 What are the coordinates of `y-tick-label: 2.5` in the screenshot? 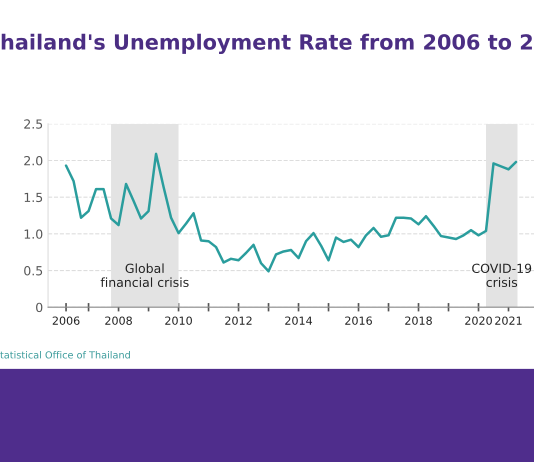 It's located at (33, 124).